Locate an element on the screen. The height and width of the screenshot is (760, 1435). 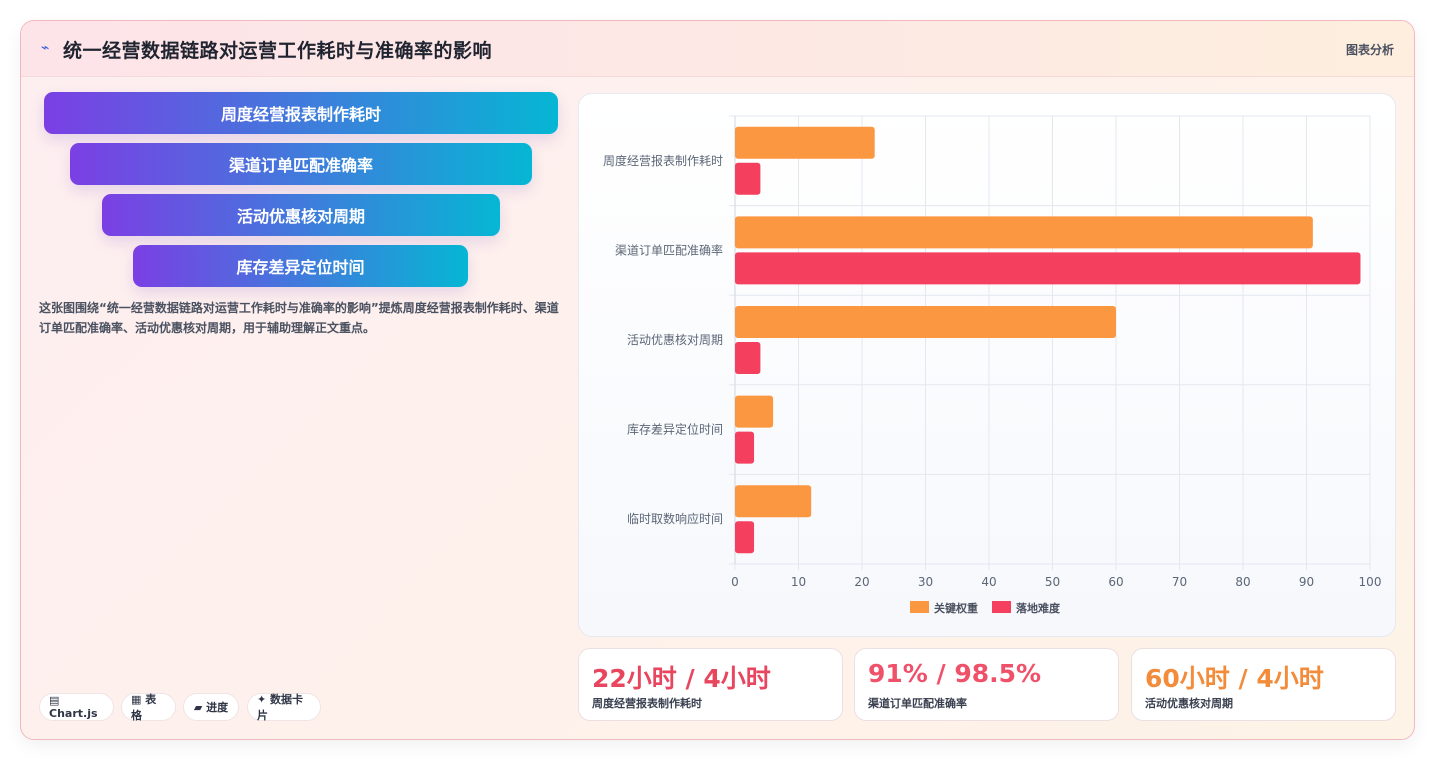
funnel-step-1: 周度经营报表制作耗时 is located at coordinates (301, 113).